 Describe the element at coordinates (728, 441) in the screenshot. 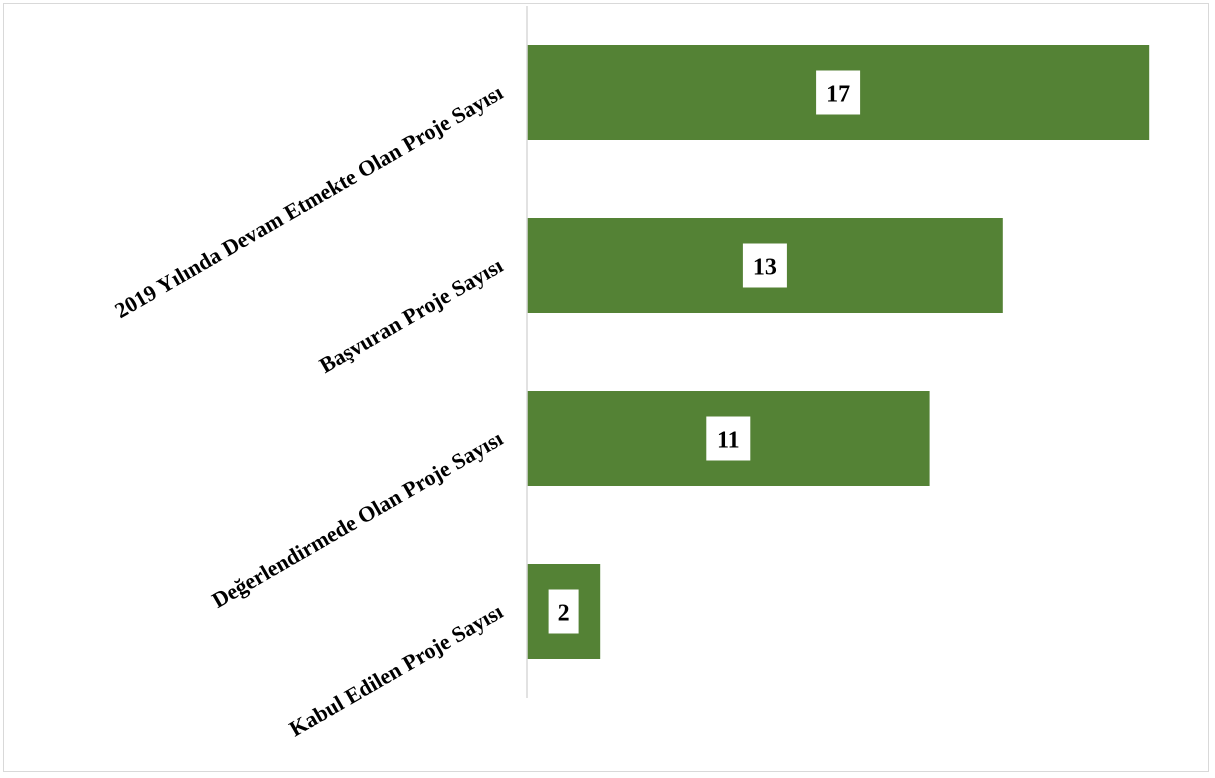

I see `value-label-3: 11` at that location.